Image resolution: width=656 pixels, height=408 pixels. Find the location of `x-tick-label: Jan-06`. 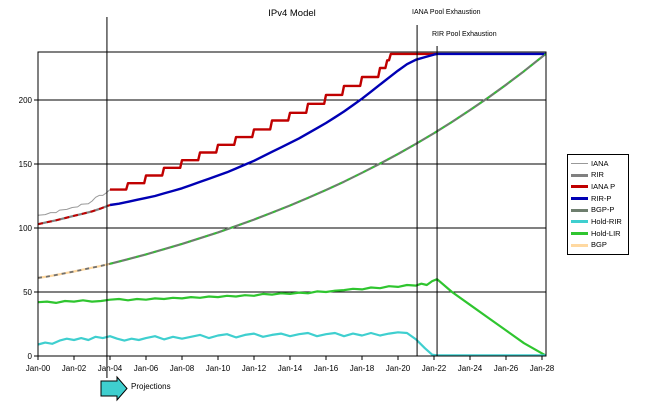

x-tick-label: Jan-06 is located at coordinates (146, 368).